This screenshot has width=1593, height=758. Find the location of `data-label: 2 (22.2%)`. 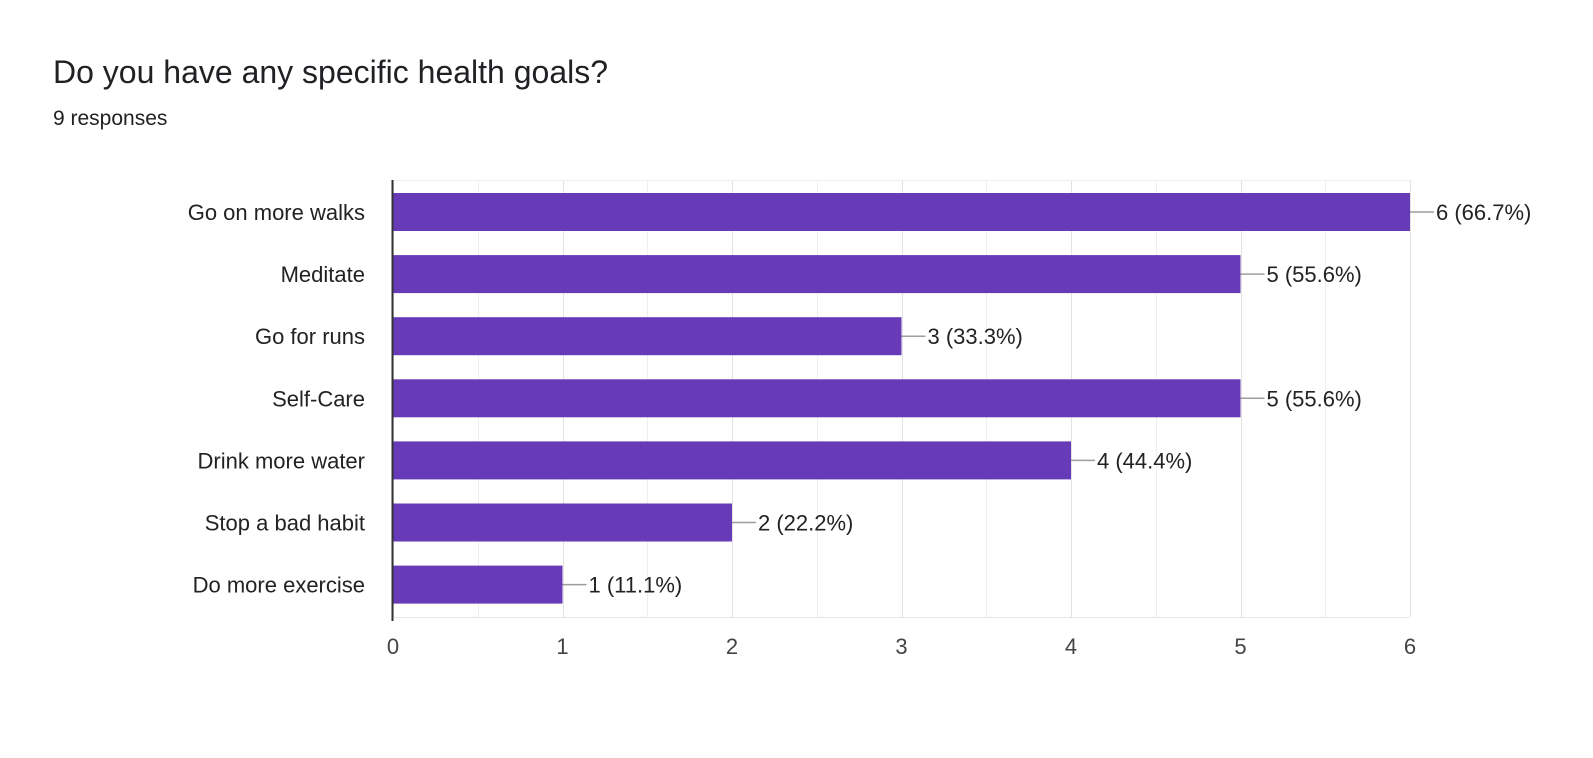

data-label: 2 (22.2%) is located at coordinates (805, 523).